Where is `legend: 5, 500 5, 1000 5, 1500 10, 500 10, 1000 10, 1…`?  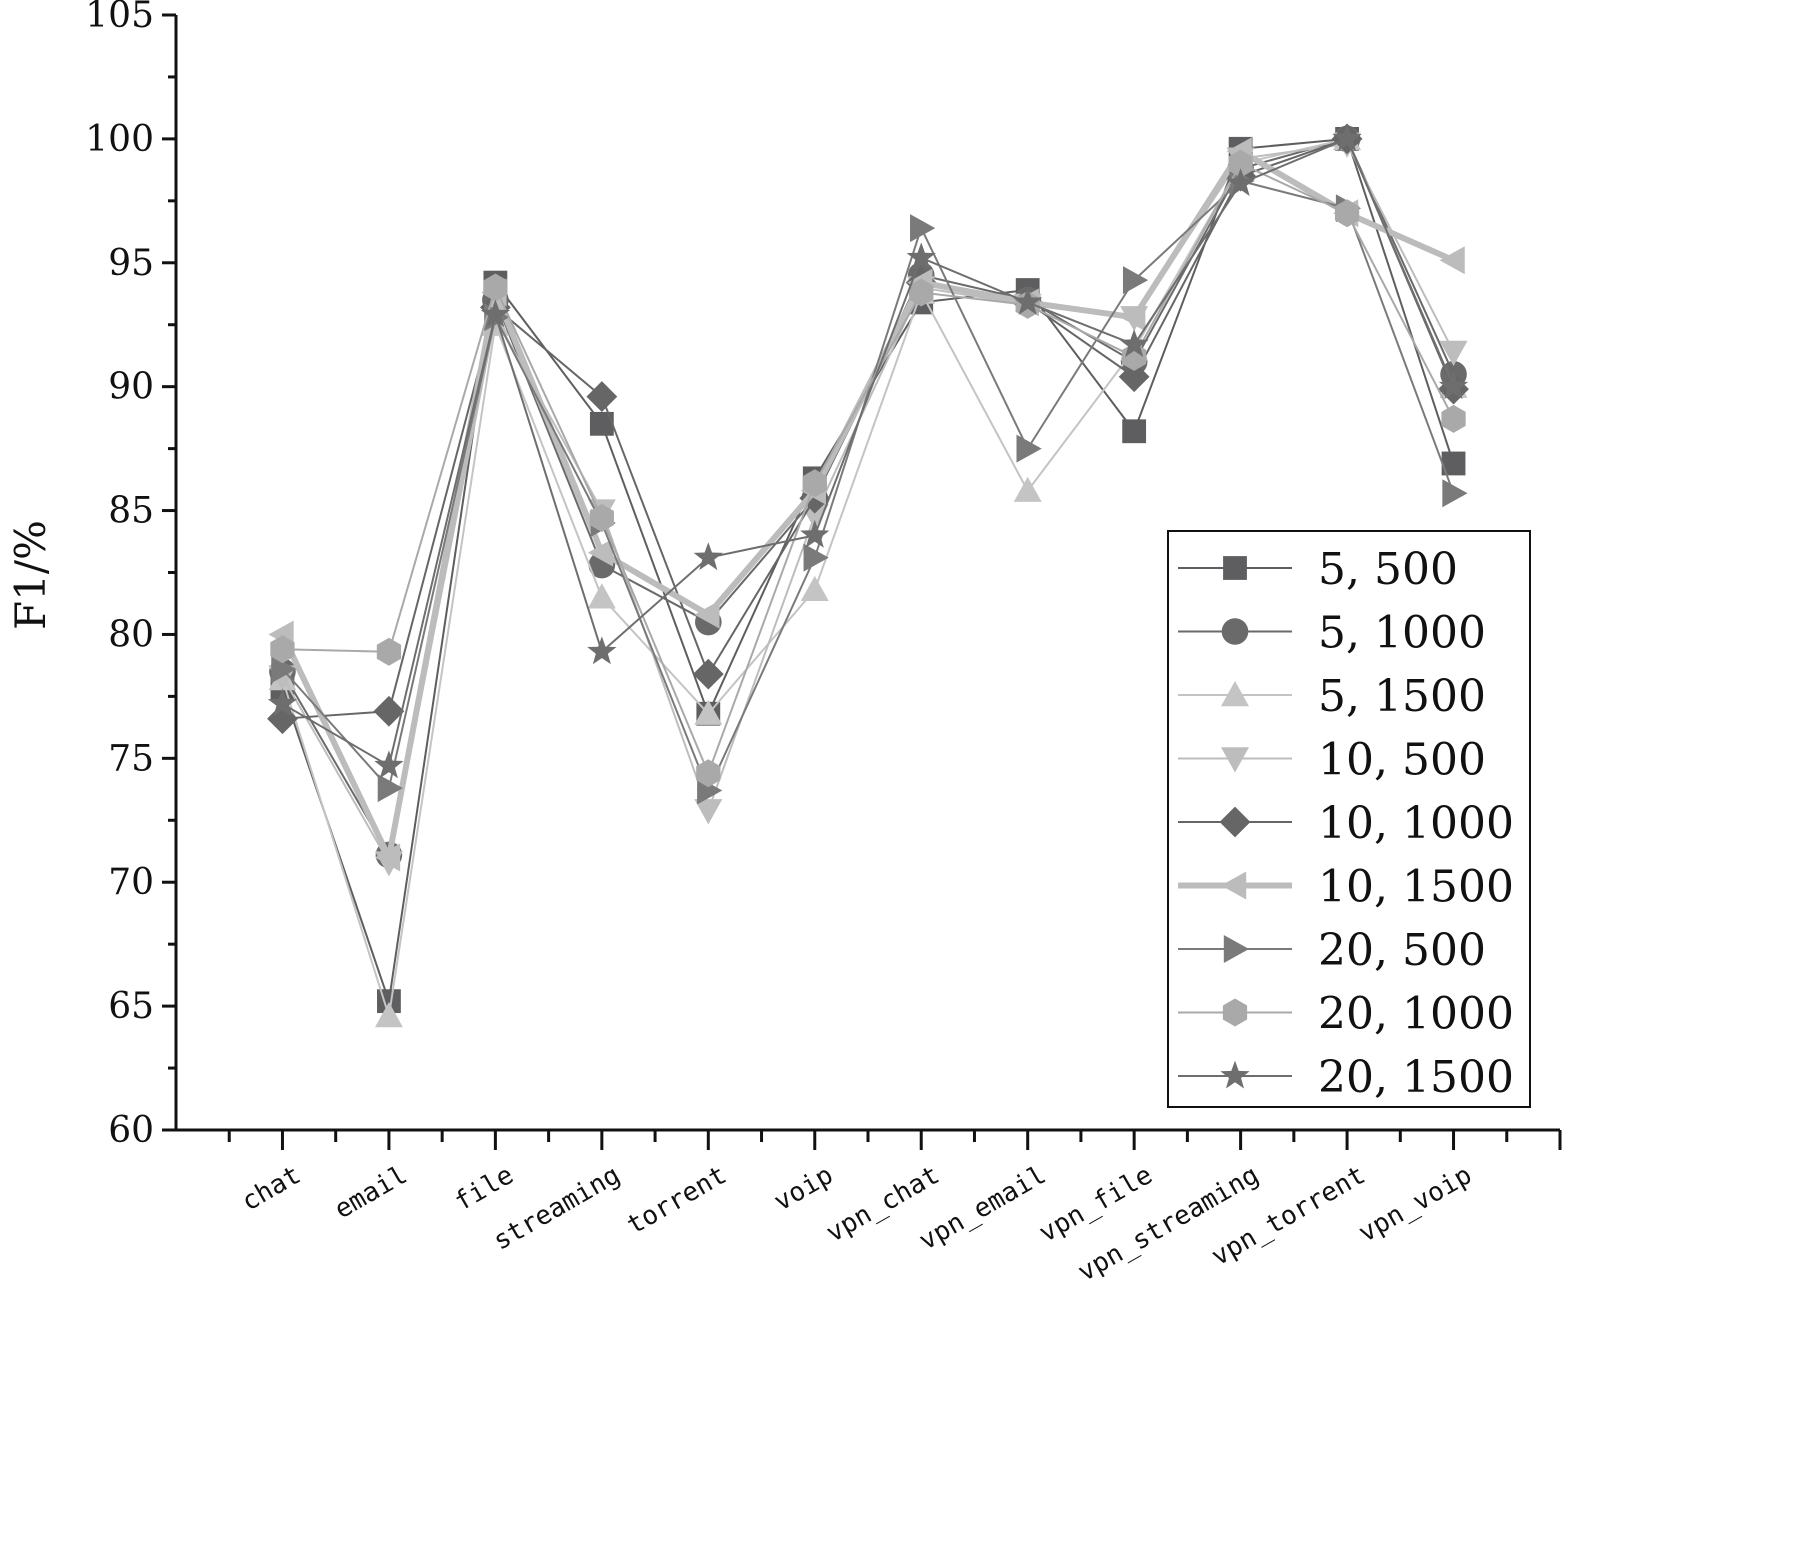
legend: 5, 500 5, 1000 5, 1500 10, 500 10, 1000 10, 1… is located at coordinates (1349, 819).